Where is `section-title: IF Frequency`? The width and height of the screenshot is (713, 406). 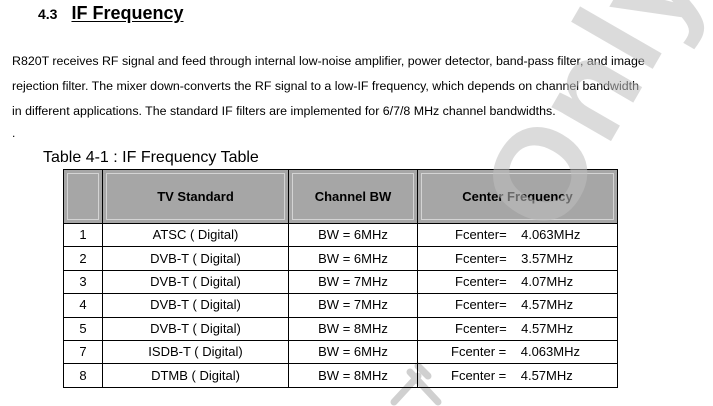 section-title: IF Frequency is located at coordinates (127, 13).